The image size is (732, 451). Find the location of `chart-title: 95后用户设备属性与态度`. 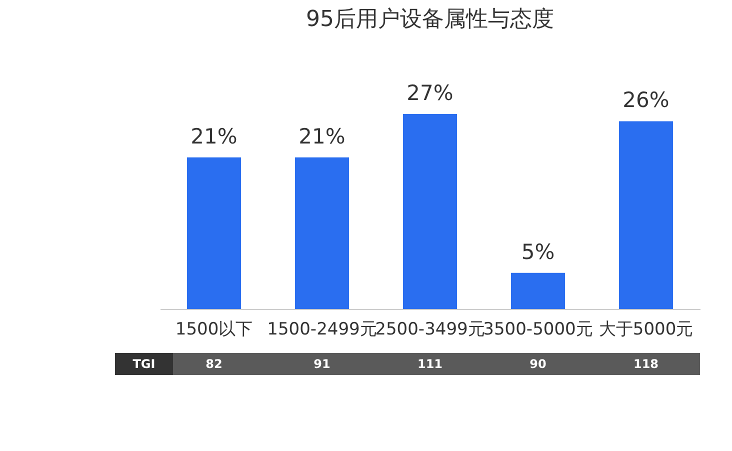

chart-title: 95后用户设备属性与态度 is located at coordinates (430, 19).